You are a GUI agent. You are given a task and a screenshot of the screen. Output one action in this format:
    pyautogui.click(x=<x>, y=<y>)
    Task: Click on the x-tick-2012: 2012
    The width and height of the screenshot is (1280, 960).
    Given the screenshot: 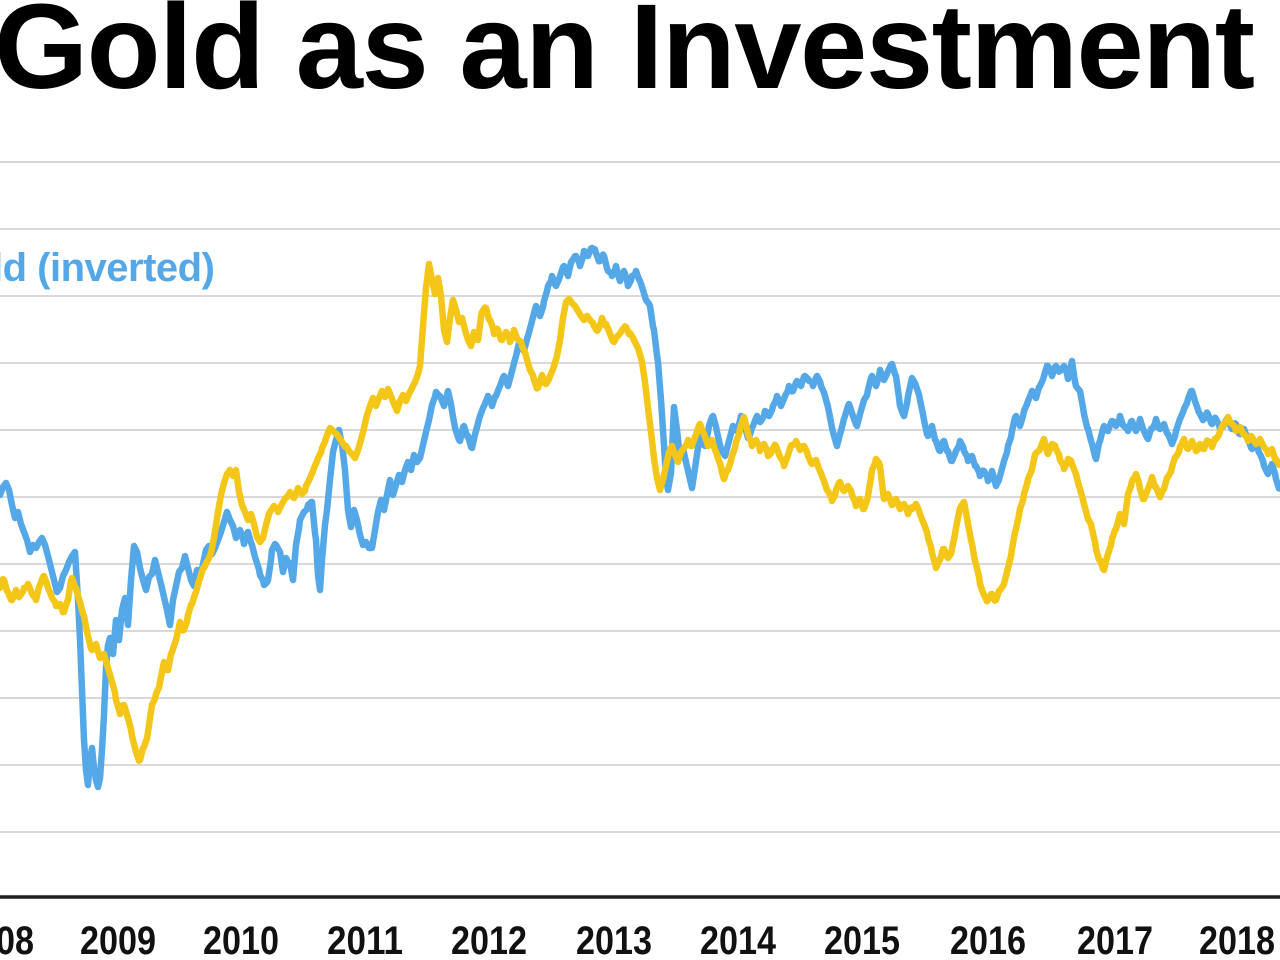 What is the action you would take?
    pyautogui.click(x=489, y=939)
    